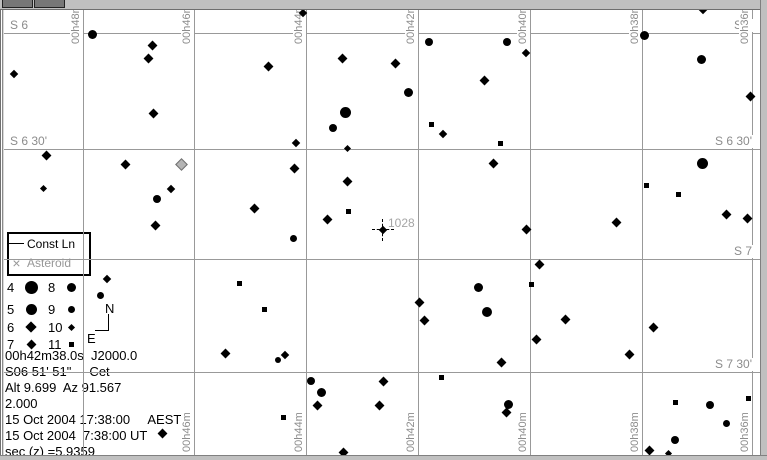 The height and width of the screenshot is (460, 767). Describe the element at coordinates (745, 430) in the screenshot. I see `ra-label: 00h36m` at that location.